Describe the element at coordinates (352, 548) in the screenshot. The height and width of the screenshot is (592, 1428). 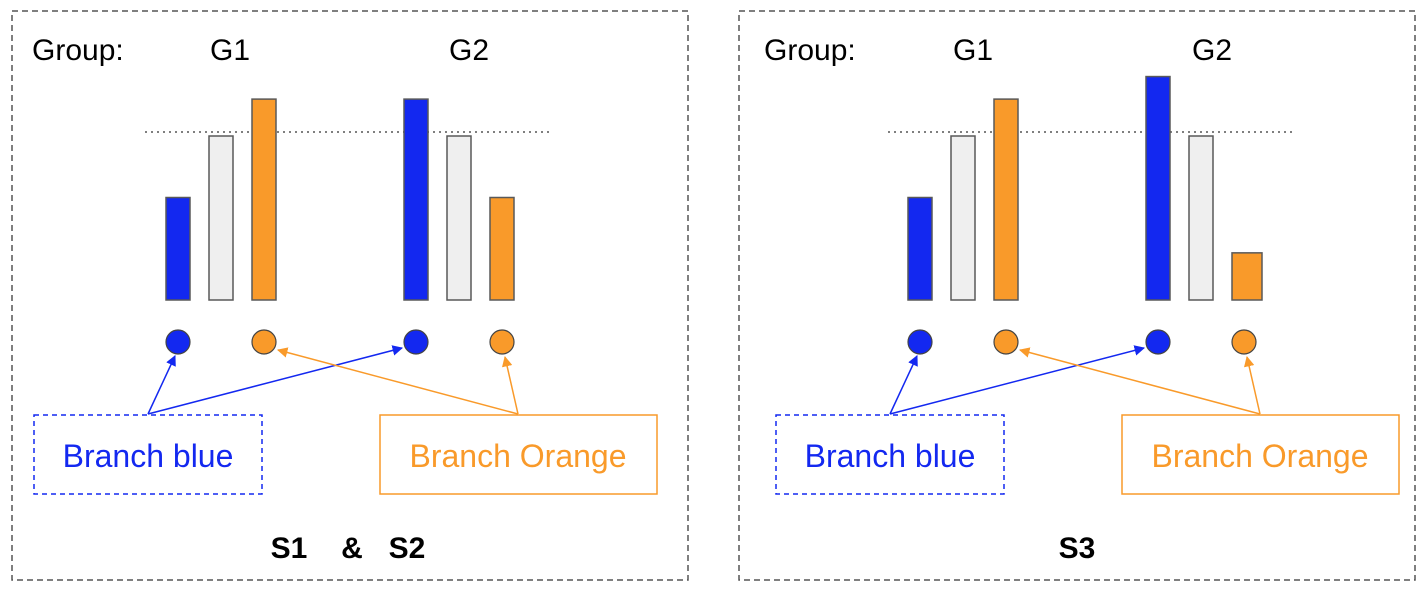
I see `caption-ampersand: &` at that location.